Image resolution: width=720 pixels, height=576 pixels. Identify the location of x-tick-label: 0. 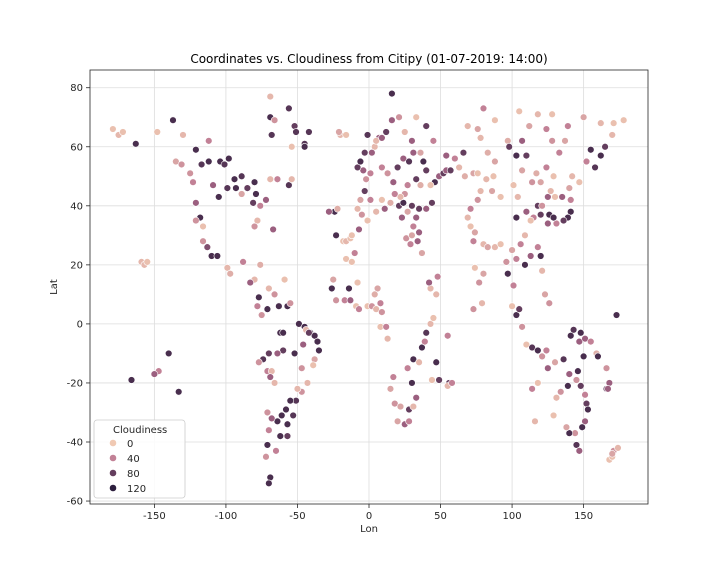
(369, 516).